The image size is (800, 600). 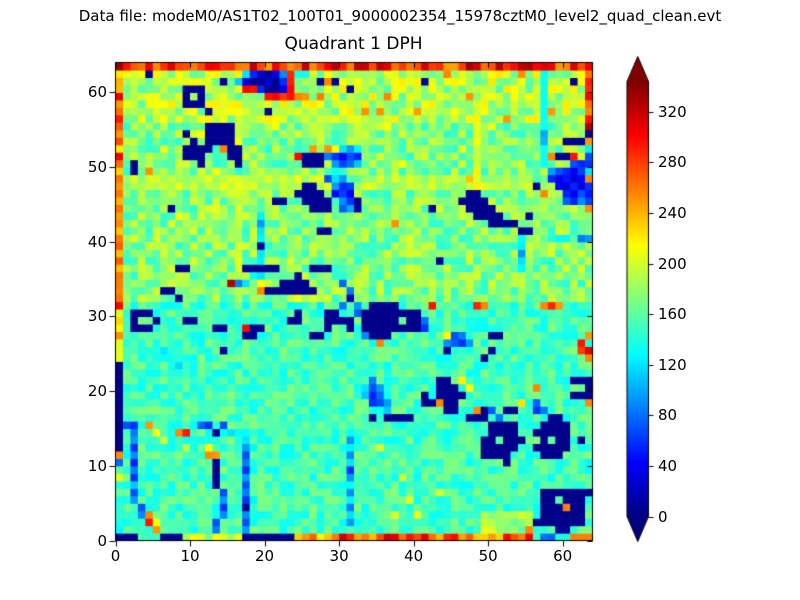 What do you see at coordinates (97, 92) in the screenshot?
I see `y-tick-label: 60` at bounding box center [97, 92].